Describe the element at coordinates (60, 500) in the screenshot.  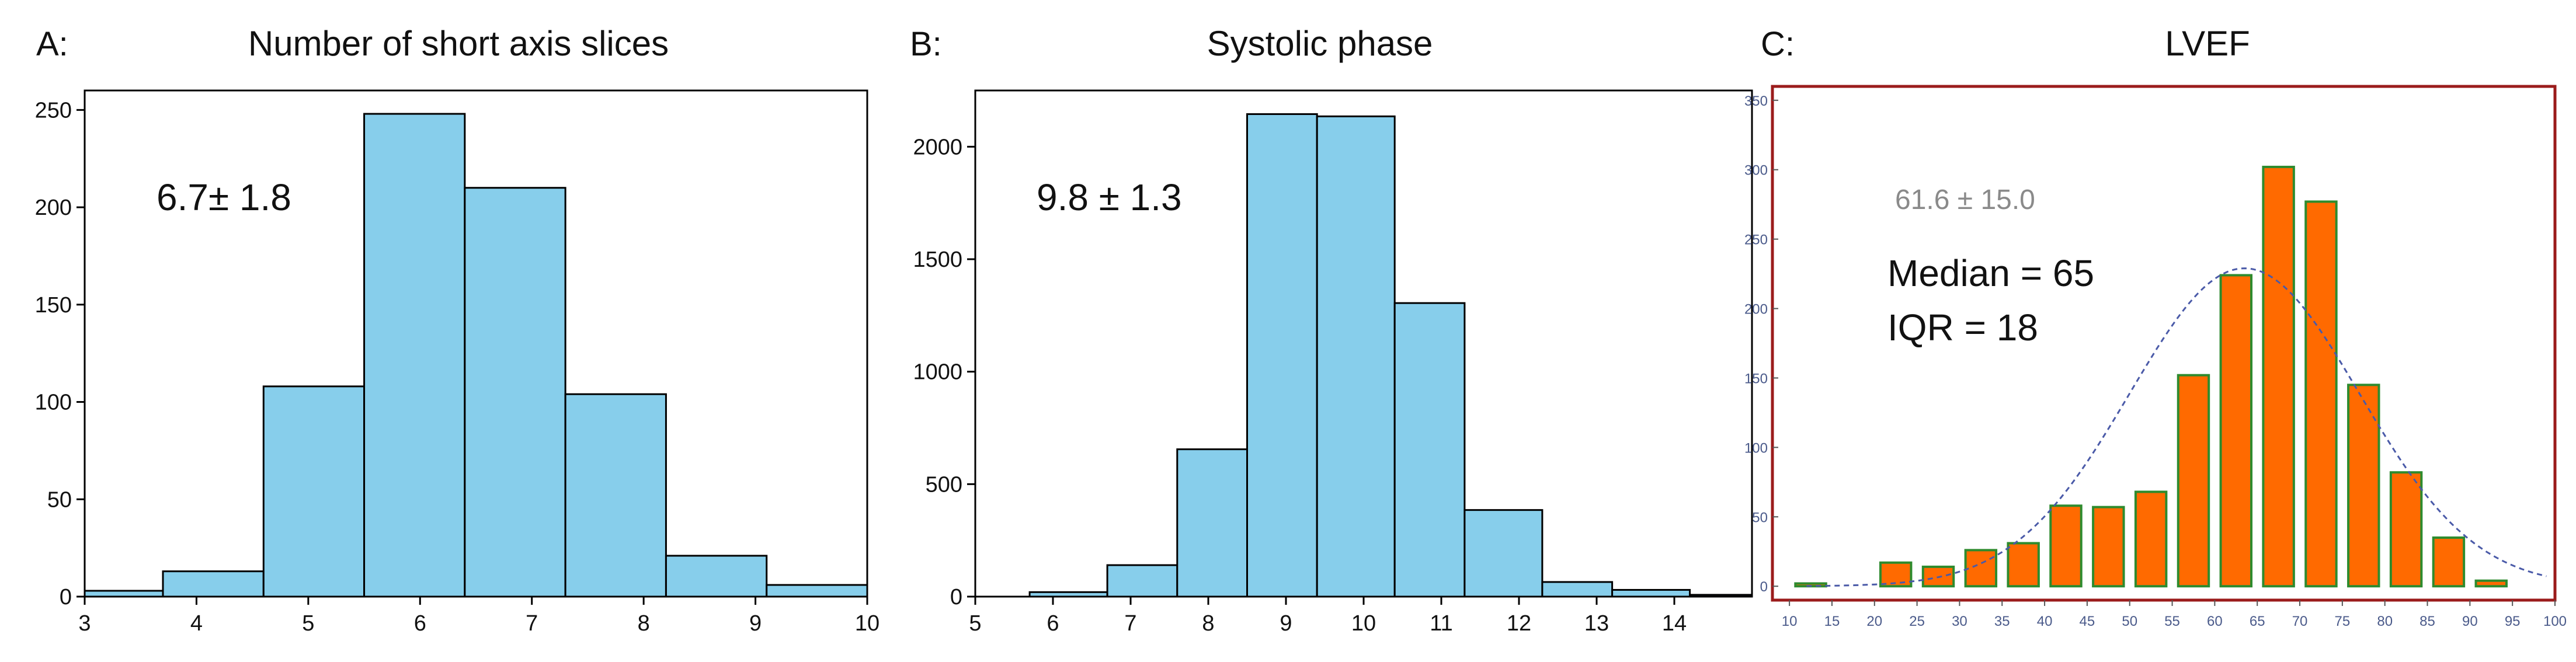
I see `hist-a-ytick-label-1: 50` at that location.